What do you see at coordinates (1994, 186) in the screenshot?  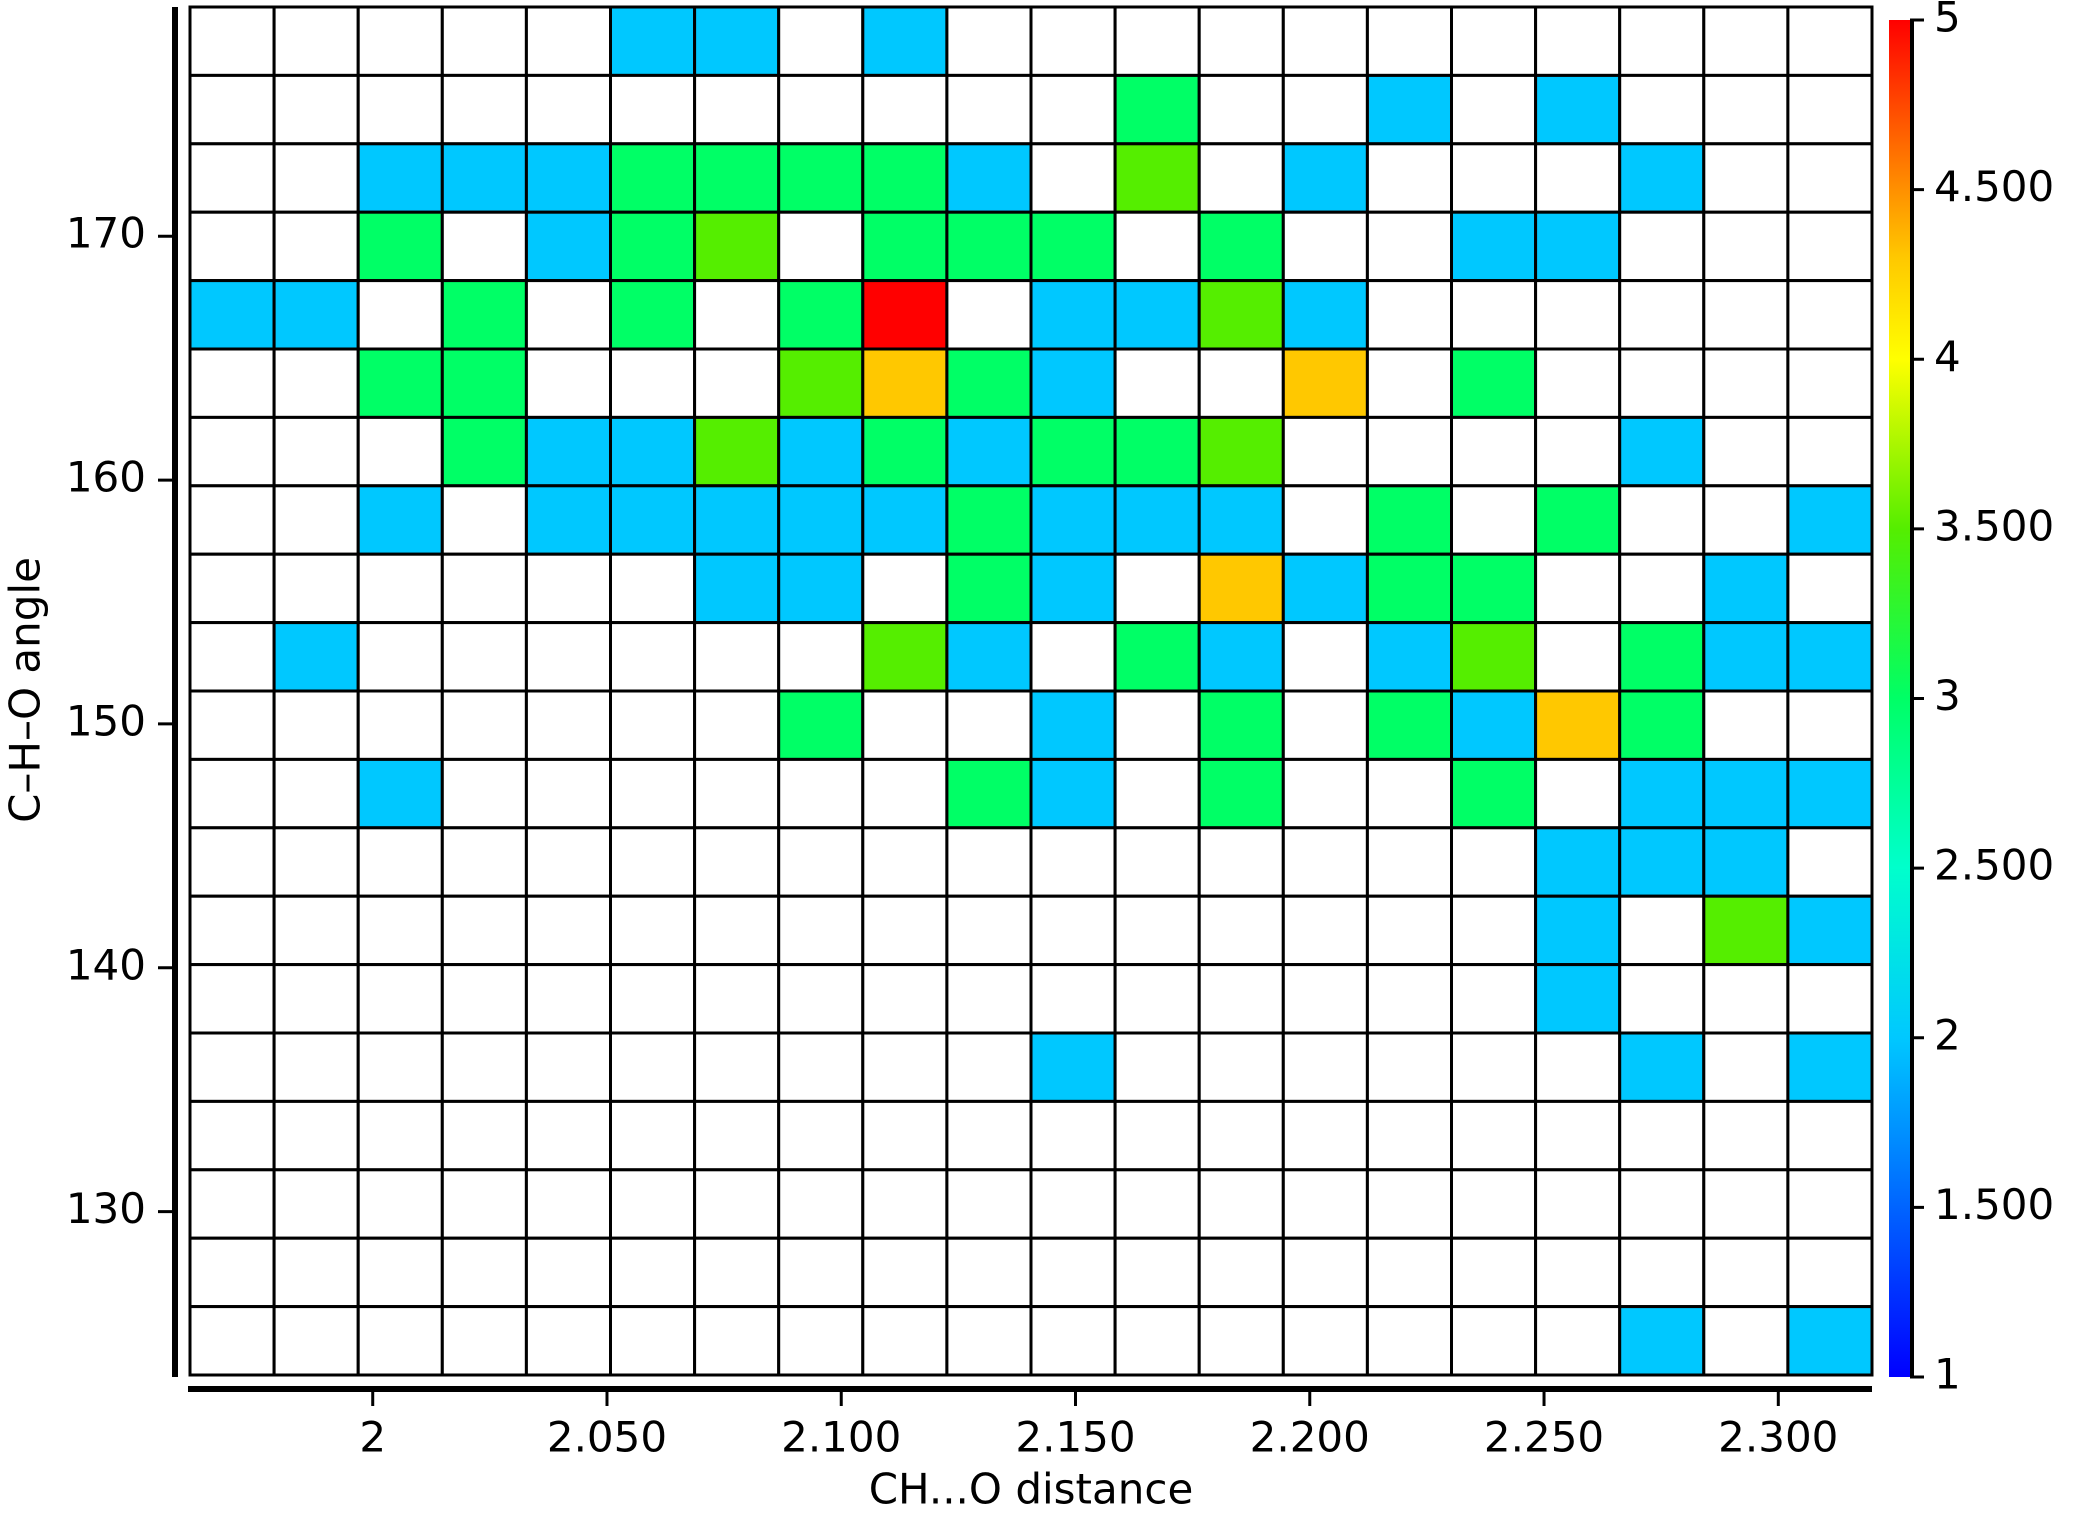 I see `colorbar-tick-label: 4.500` at bounding box center [1994, 186].